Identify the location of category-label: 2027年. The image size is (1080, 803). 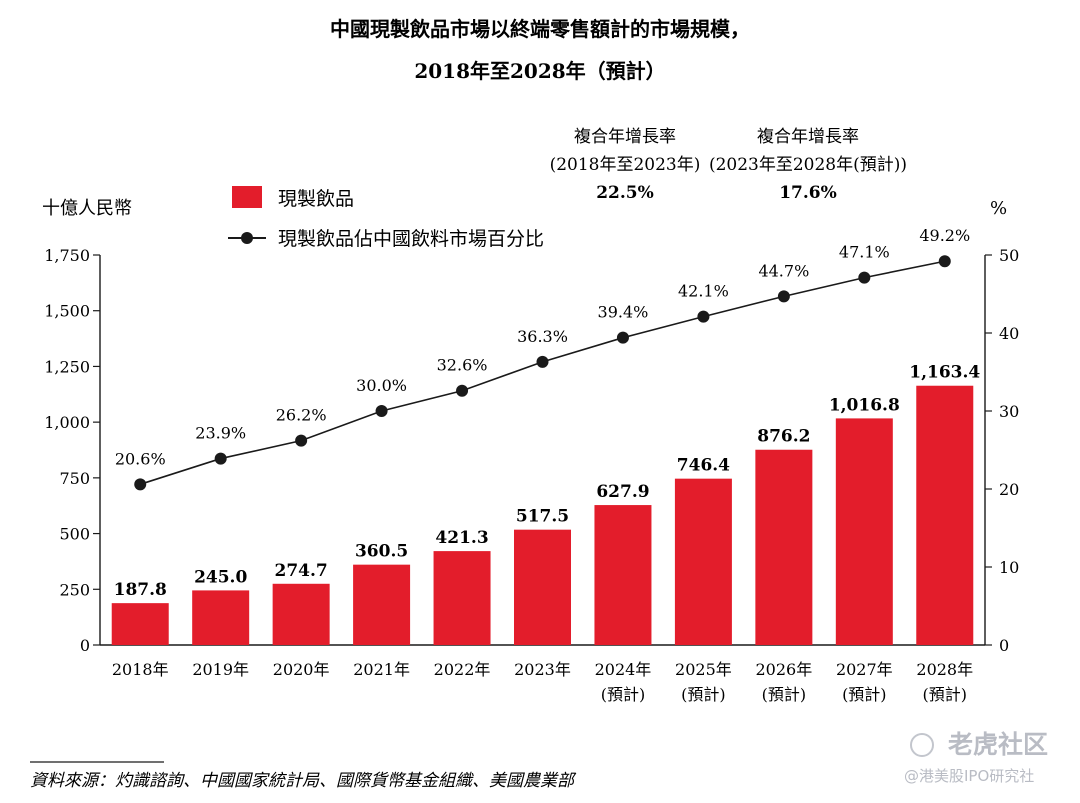
(864, 669).